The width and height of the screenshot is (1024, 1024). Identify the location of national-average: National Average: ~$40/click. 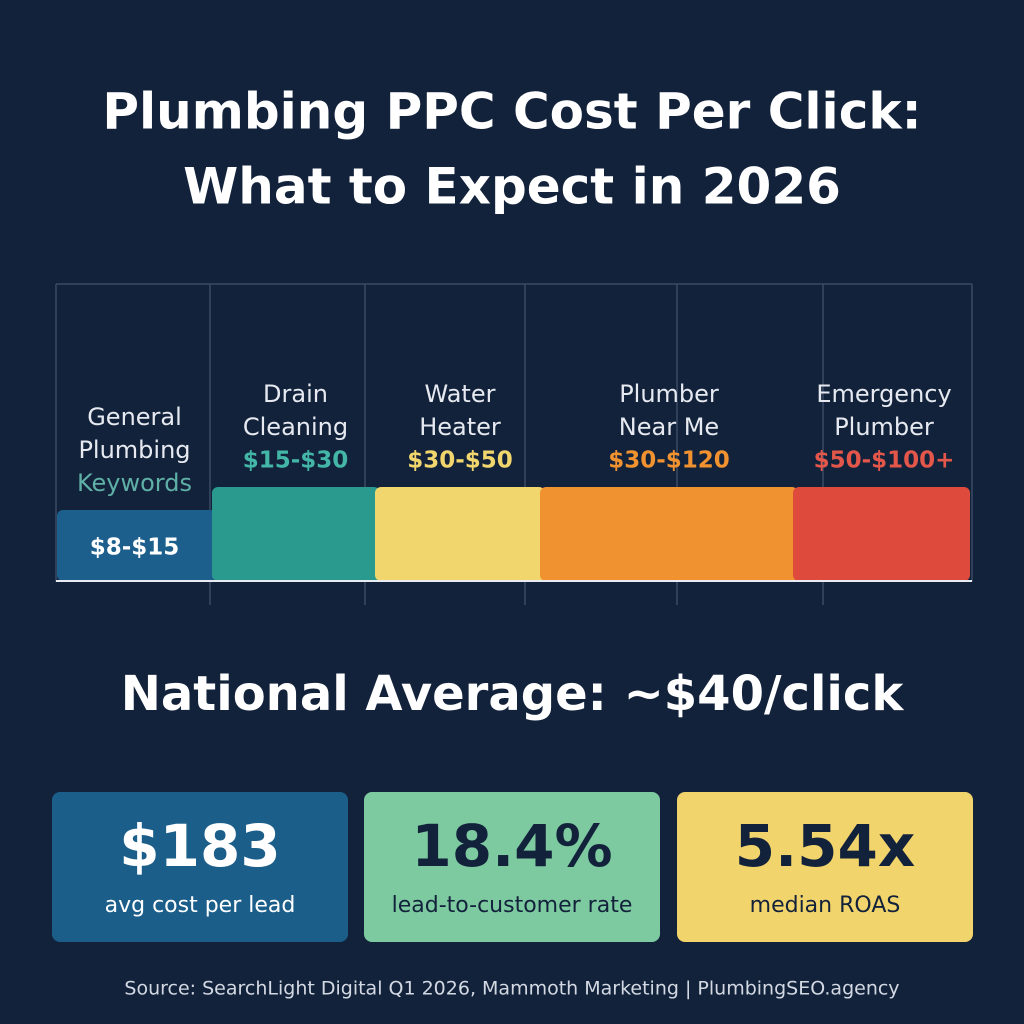
(513, 694).